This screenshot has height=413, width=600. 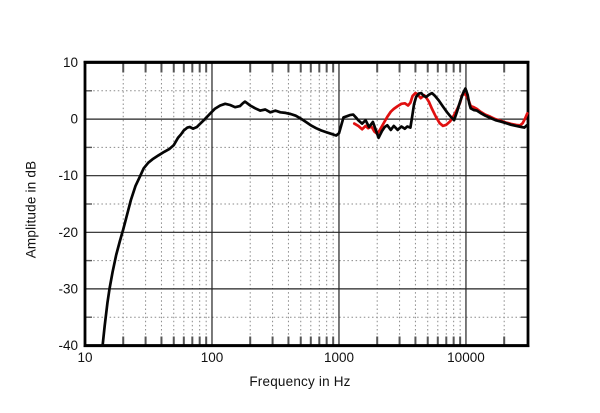 What do you see at coordinates (68, 232) in the screenshot?
I see `y-tick-label: -20` at bounding box center [68, 232].